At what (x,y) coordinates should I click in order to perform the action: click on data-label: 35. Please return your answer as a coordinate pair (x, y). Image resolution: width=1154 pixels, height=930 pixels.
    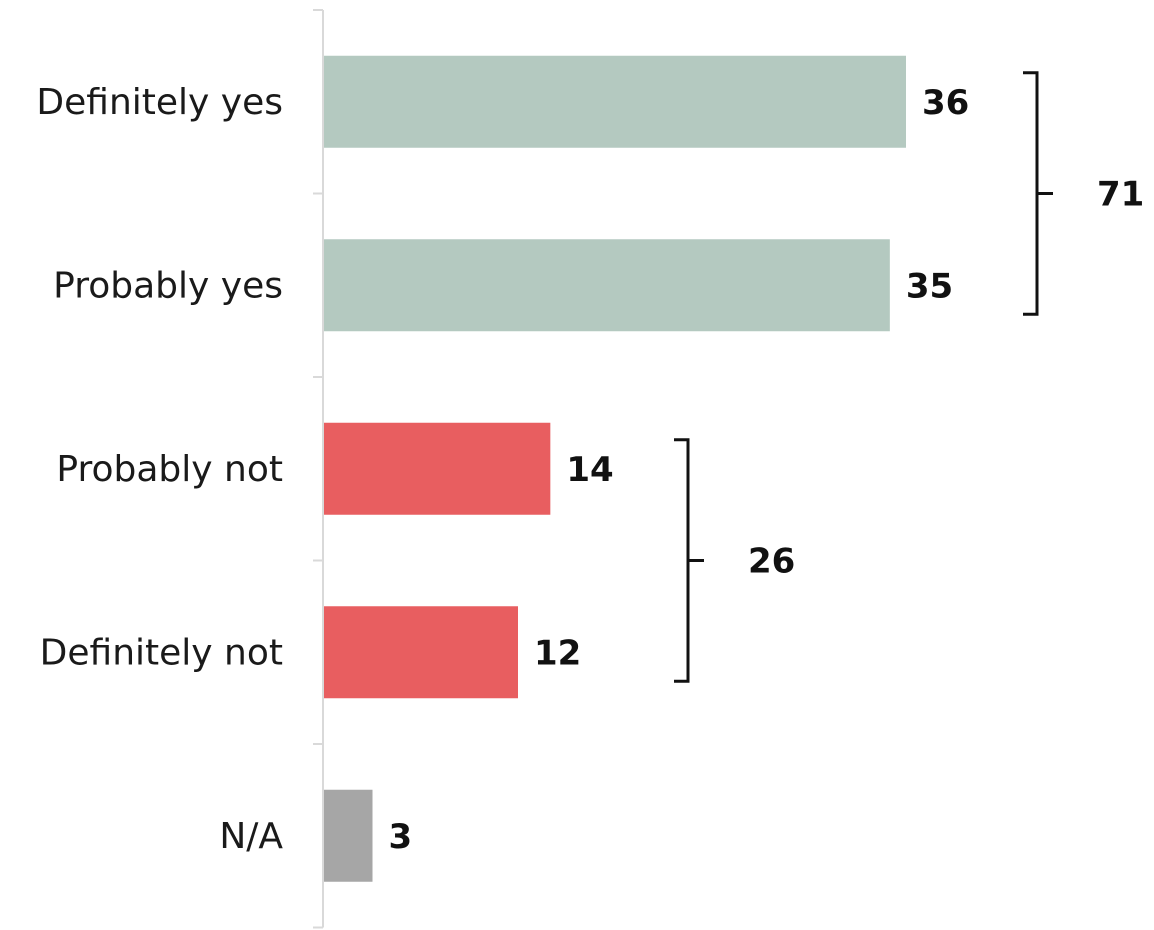
    Looking at the image, I should click on (929, 286).